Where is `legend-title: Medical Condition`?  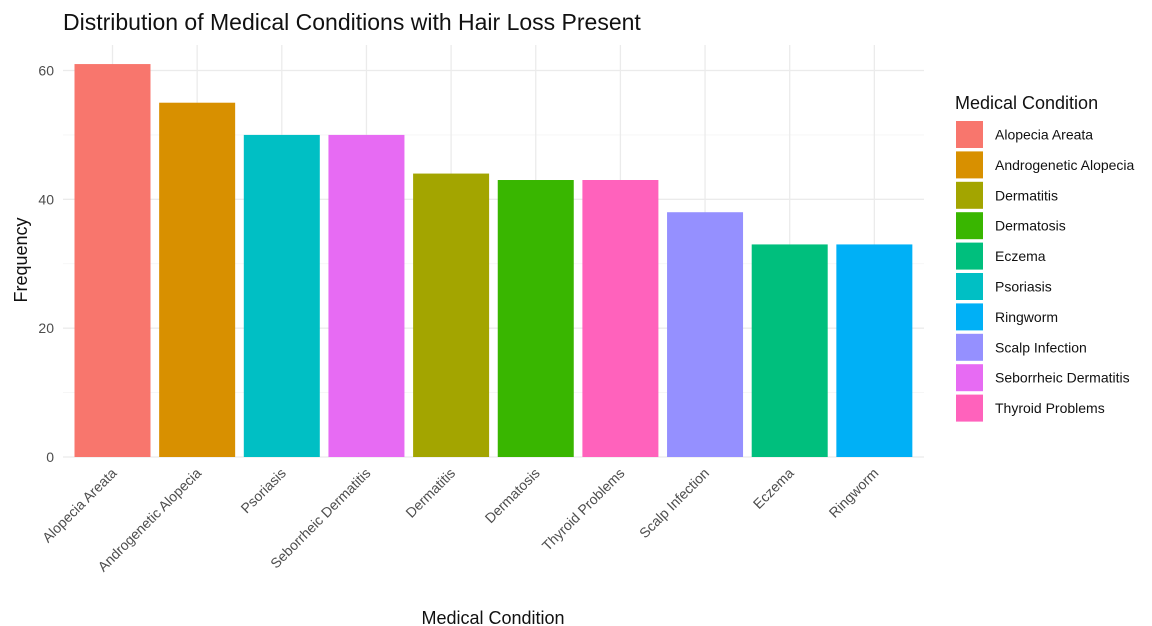
legend-title: Medical Condition is located at coordinates (1026, 103).